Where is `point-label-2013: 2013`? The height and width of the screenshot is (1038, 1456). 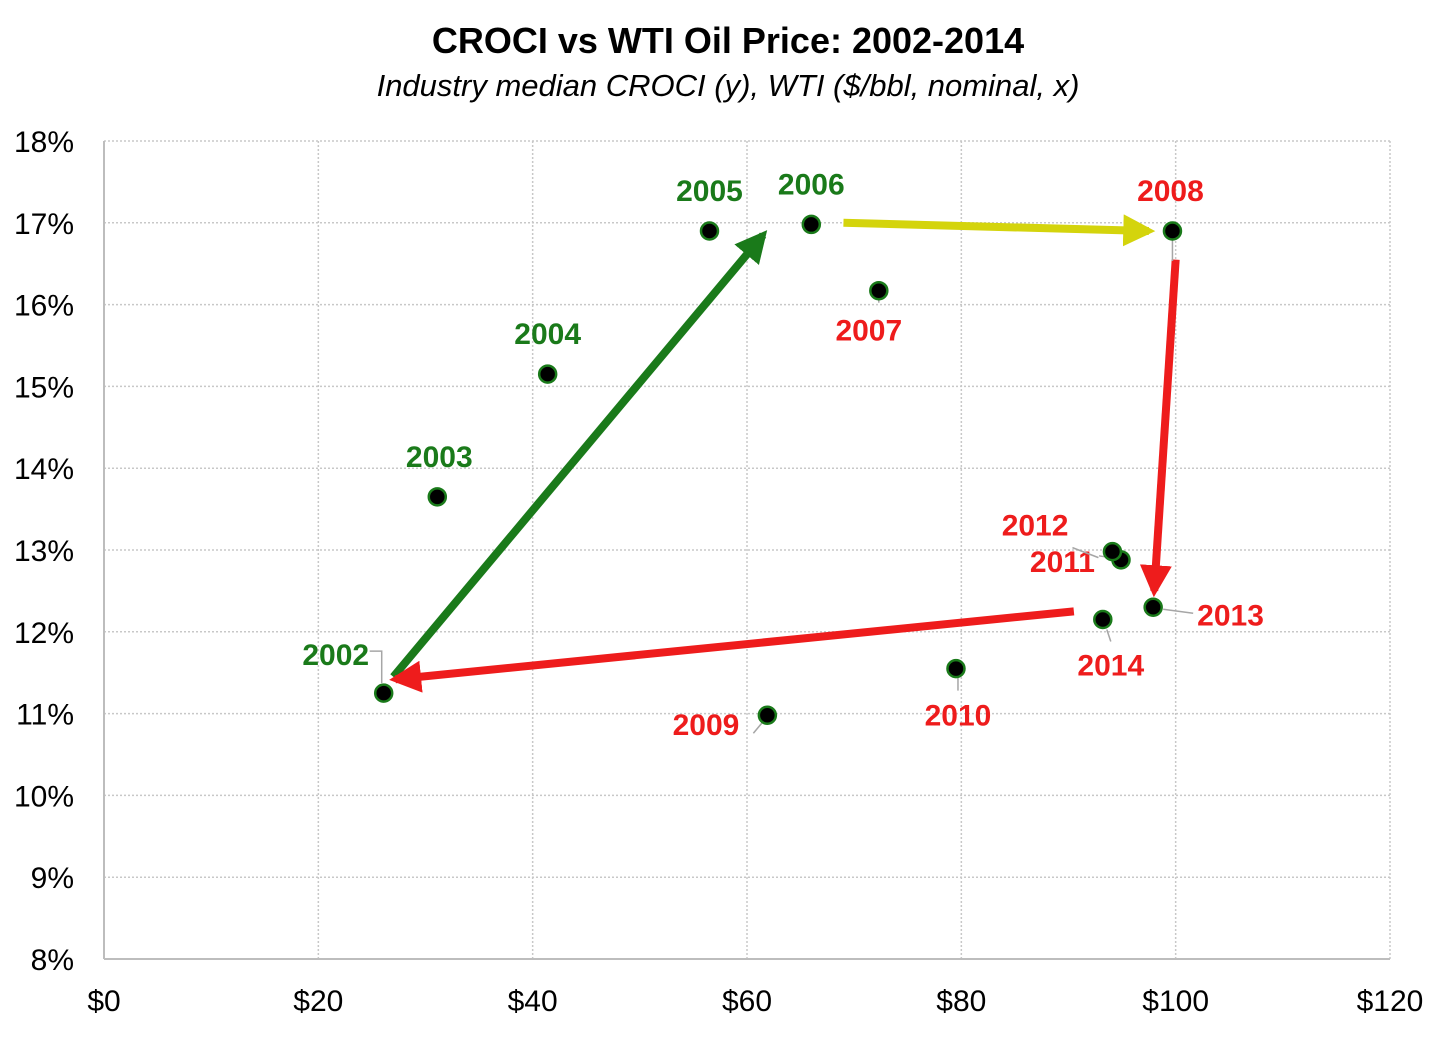
point-label-2013: 2013 is located at coordinates (1230, 615).